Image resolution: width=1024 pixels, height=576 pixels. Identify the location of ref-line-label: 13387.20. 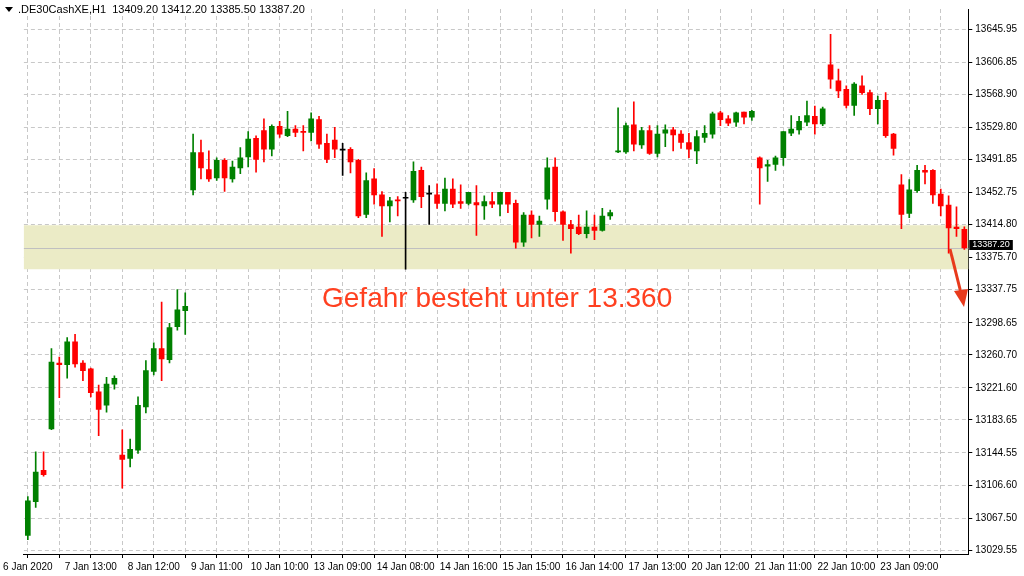
(991, 244).